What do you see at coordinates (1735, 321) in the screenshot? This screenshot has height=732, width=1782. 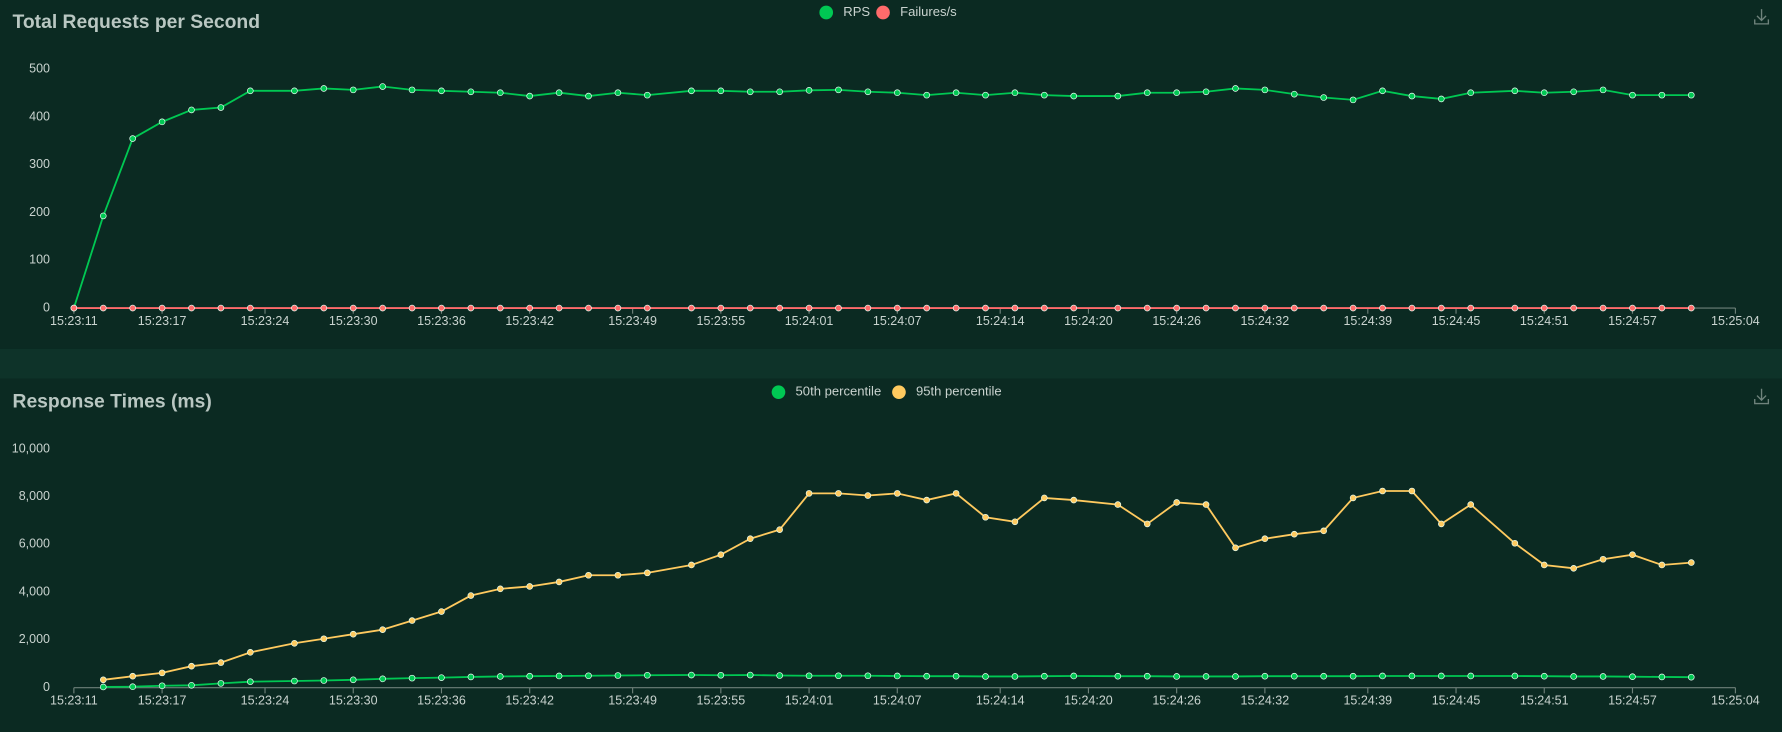 I see `x-tick-label: 15:25:04` at bounding box center [1735, 321].